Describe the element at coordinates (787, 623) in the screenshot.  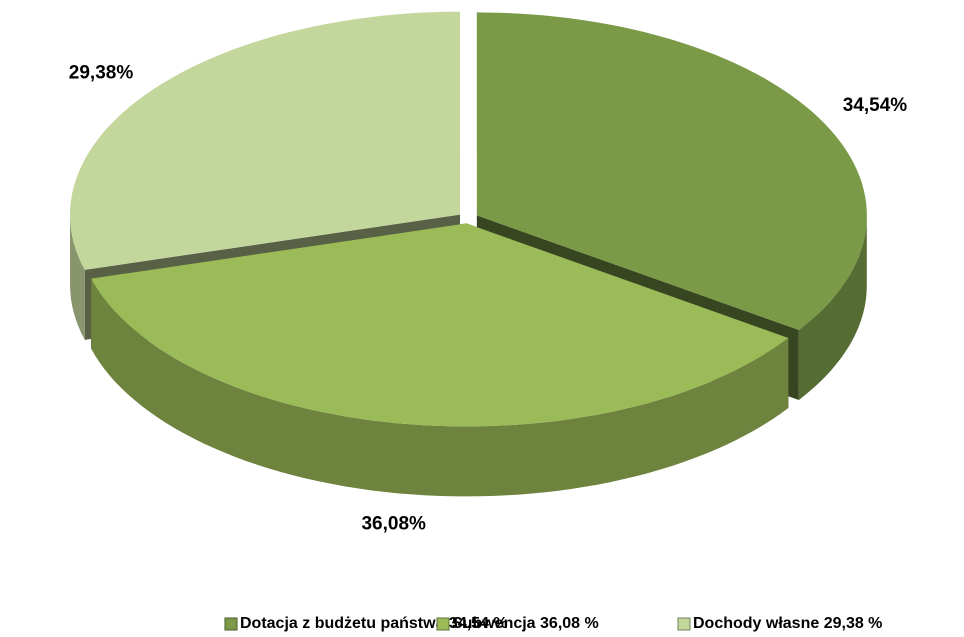
I see `legend-label: Dochody własne 29,38 %` at that location.